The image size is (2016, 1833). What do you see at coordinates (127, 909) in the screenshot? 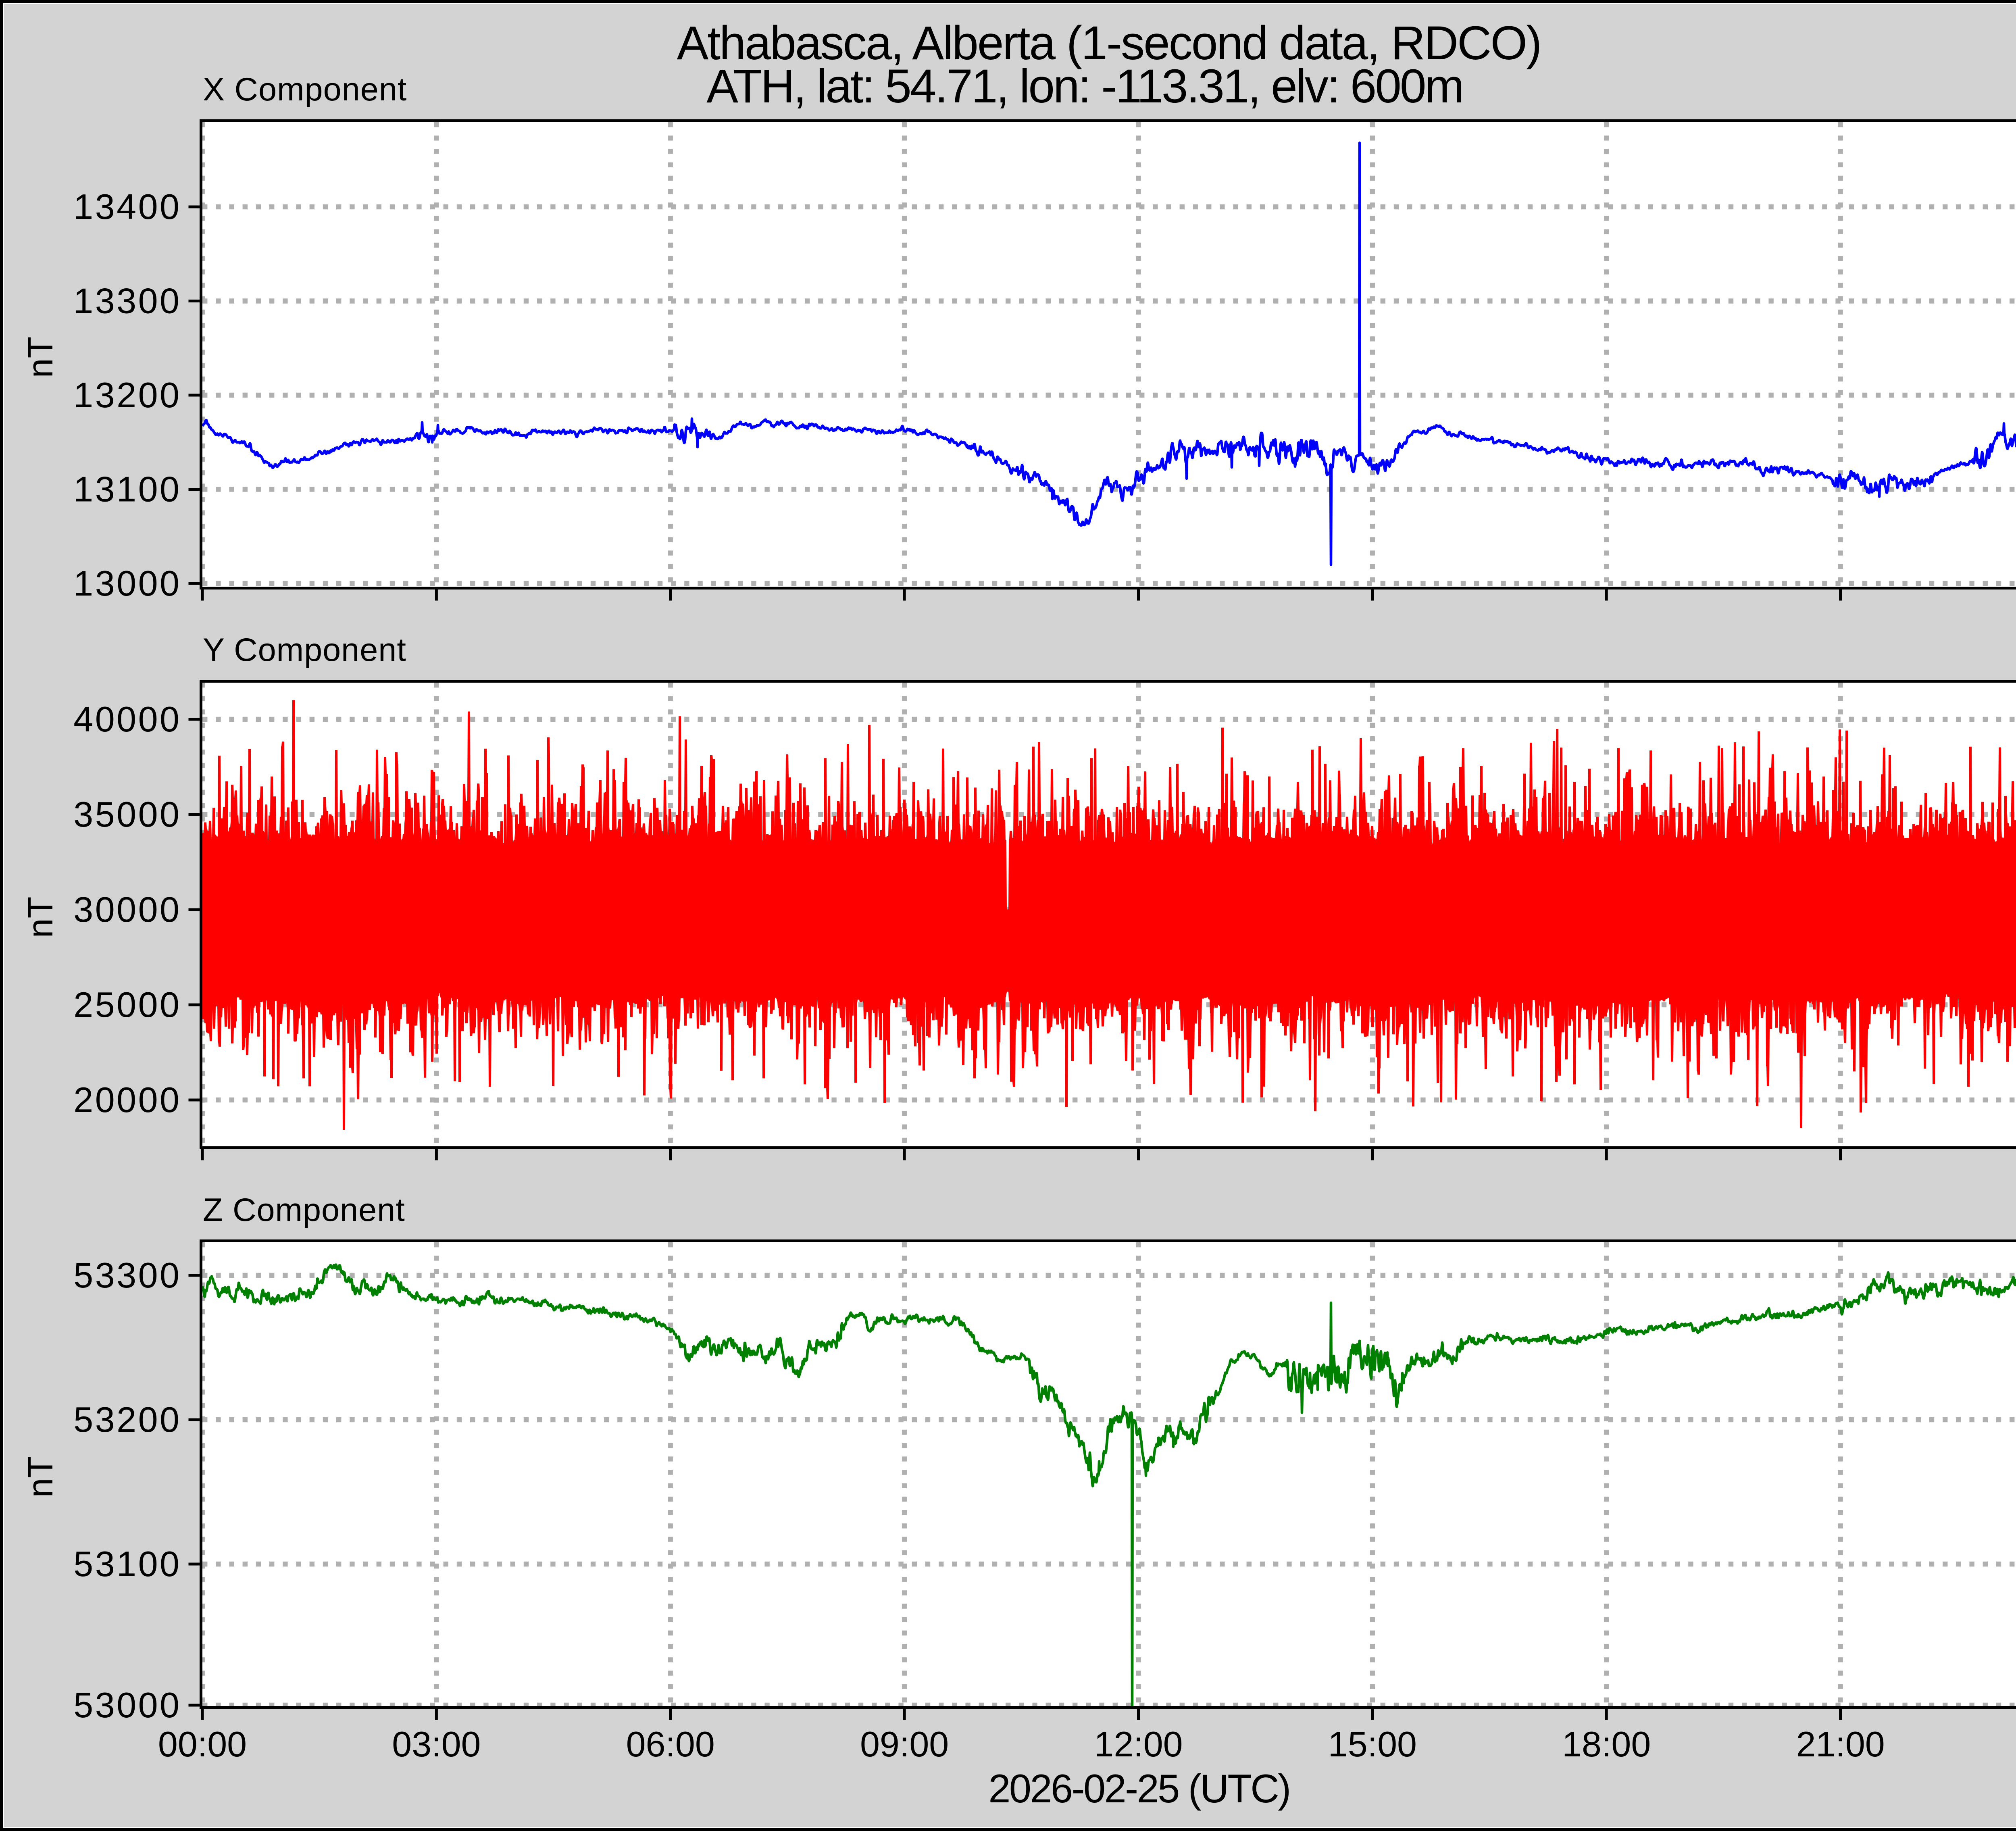
I see `svg-text: 30000` at bounding box center [127, 909].